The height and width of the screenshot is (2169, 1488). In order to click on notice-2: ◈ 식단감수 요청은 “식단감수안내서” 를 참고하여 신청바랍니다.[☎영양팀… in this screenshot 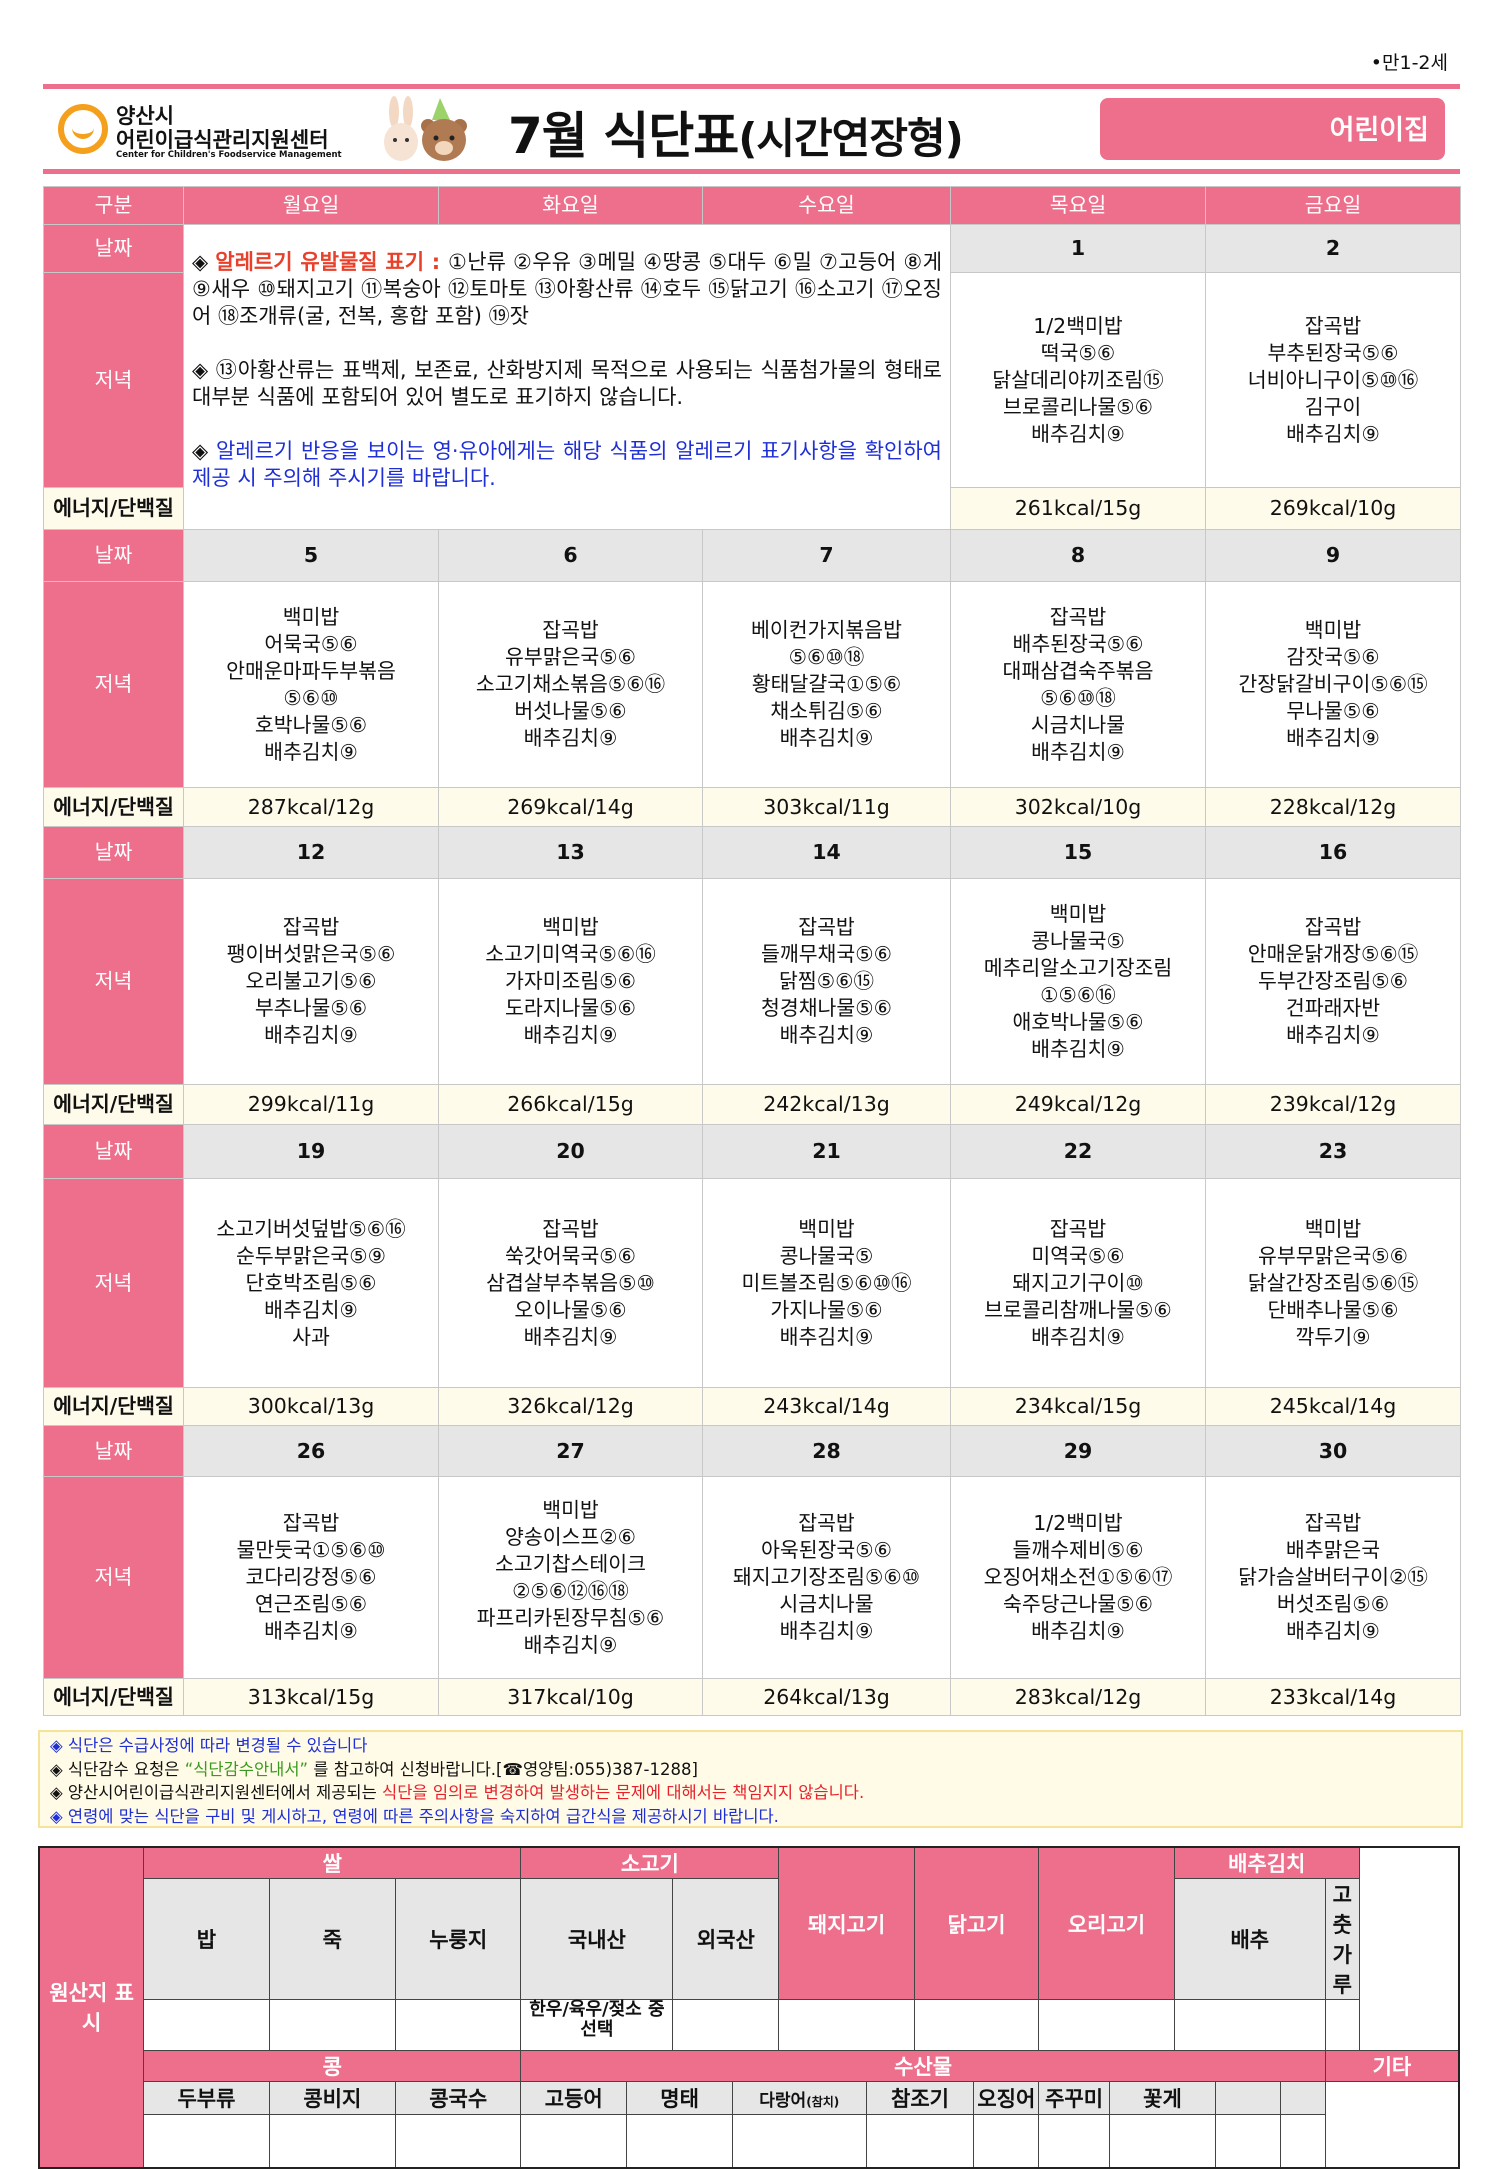, I will do `click(374, 1769)`.